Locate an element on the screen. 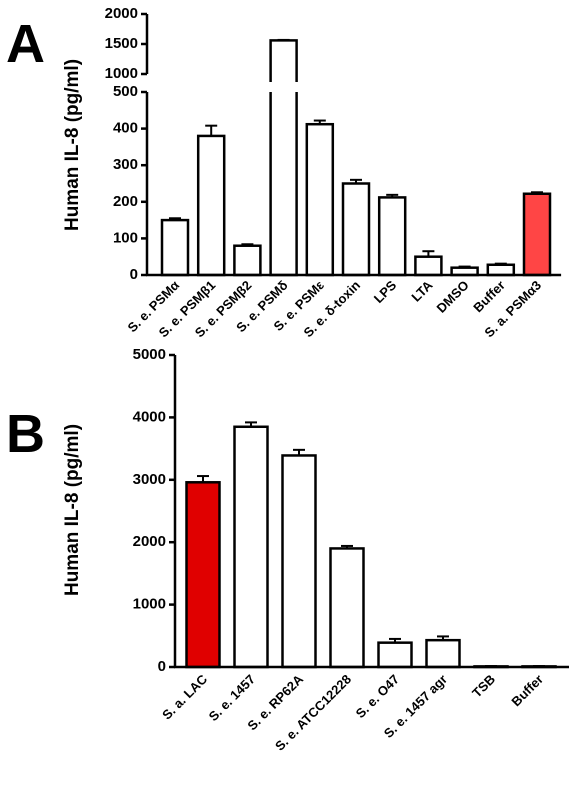 This screenshot has width=579, height=800. y-tick-label: 4000 is located at coordinates (149, 416).